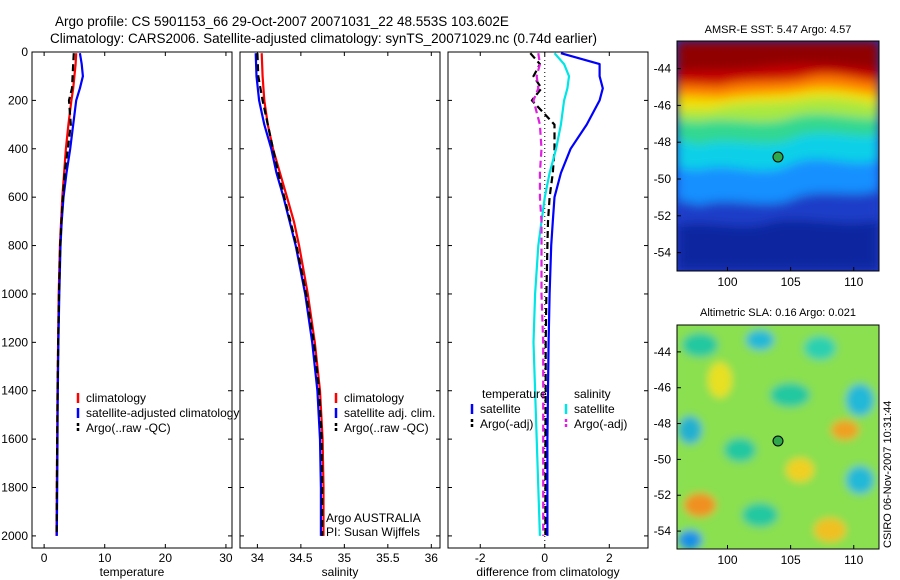 This screenshot has height=580, width=900. Describe the element at coordinates (663, 352) in the screenshot. I see `sla_map-ytick-label: -44` at that location.